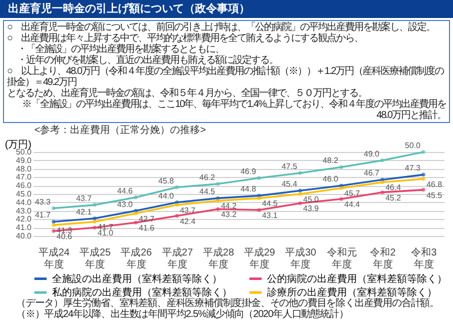 The height and width of the screenshot is (320, 453). I want to click on data-label: 46.0, so click(330, 179).